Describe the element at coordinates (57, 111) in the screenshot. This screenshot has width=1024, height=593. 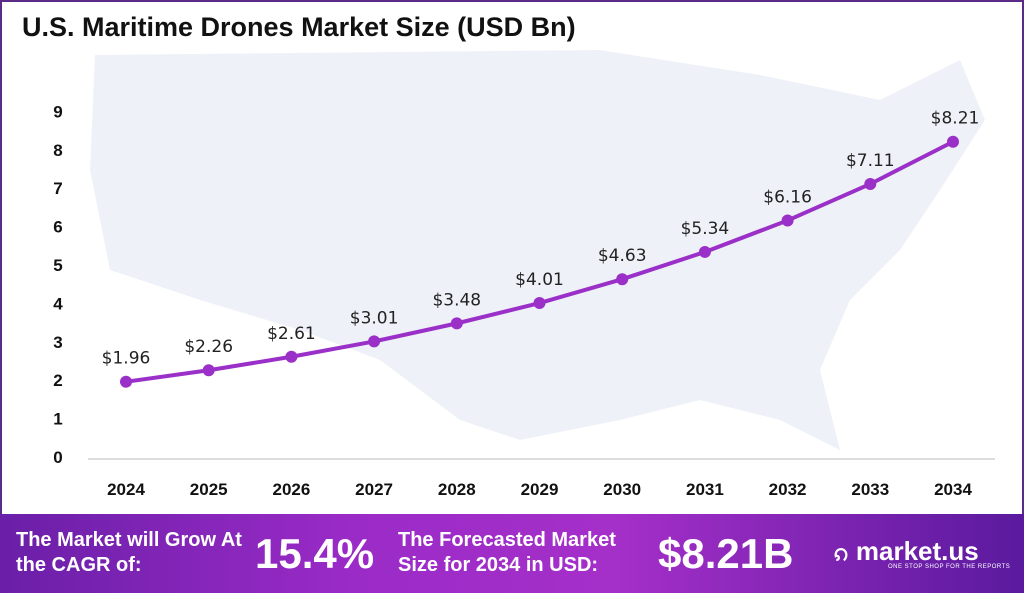
I see `y-tick-label: 9` at that location.